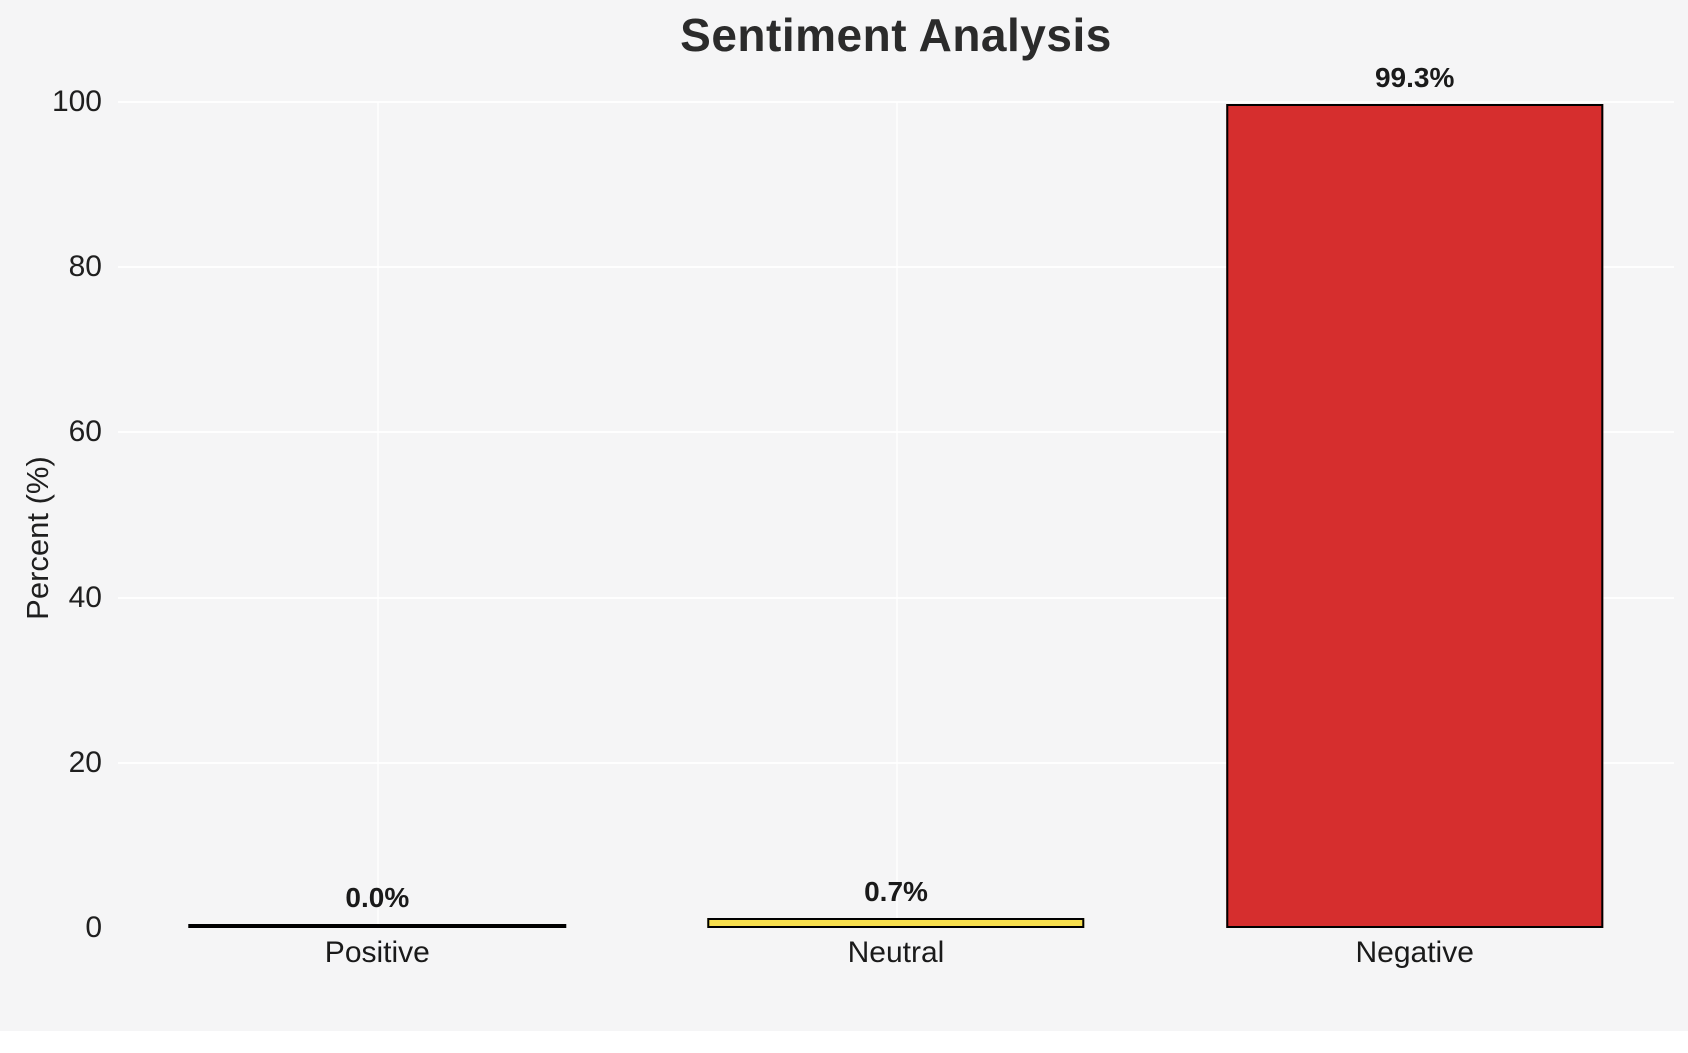  Describe the element at coordinates (37, 538) in the screenshot. I see `y-axis-label: Percent (%)` at that location.